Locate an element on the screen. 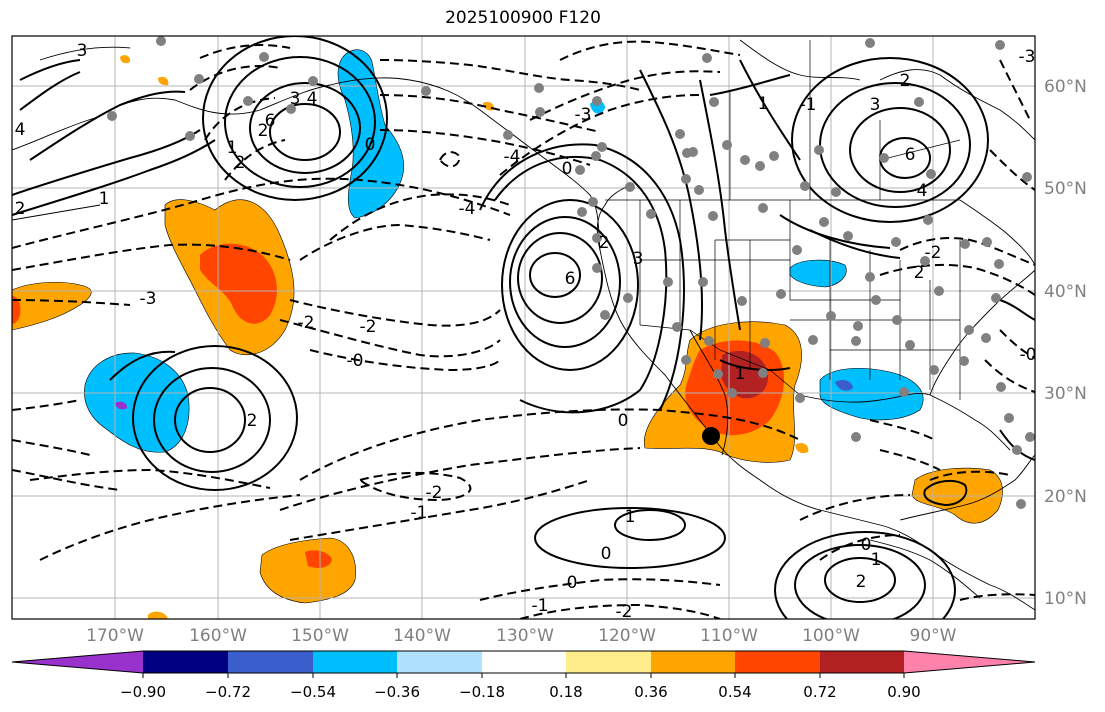 The image size is (1105, 712). fill-redorange-west-edge is located at coordinates (16, 310).